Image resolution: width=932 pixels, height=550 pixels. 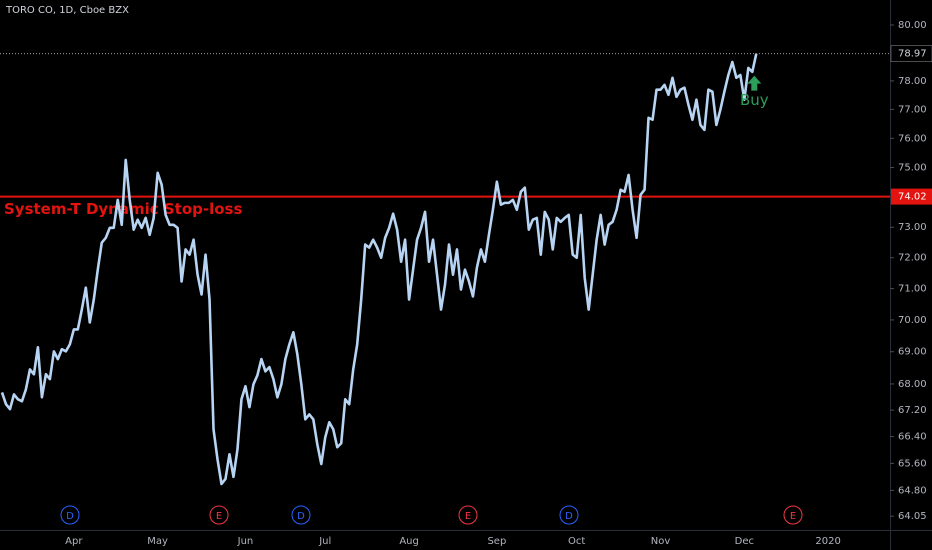 I want to click on y-tick-label: 78.00, so click(x=912, y=81).